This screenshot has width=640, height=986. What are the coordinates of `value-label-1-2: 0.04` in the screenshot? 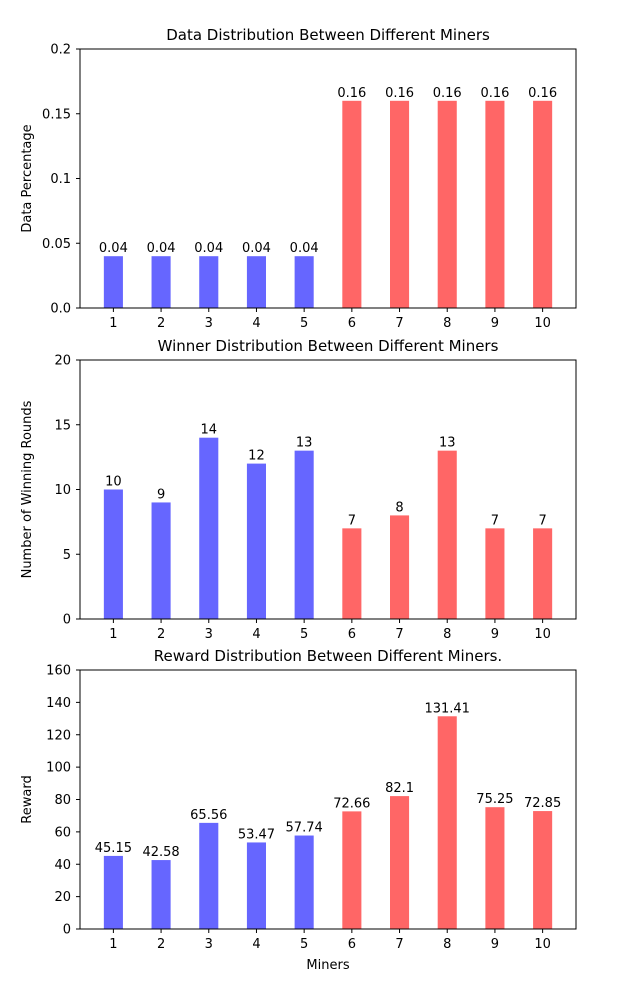 It's located at (161, 248).